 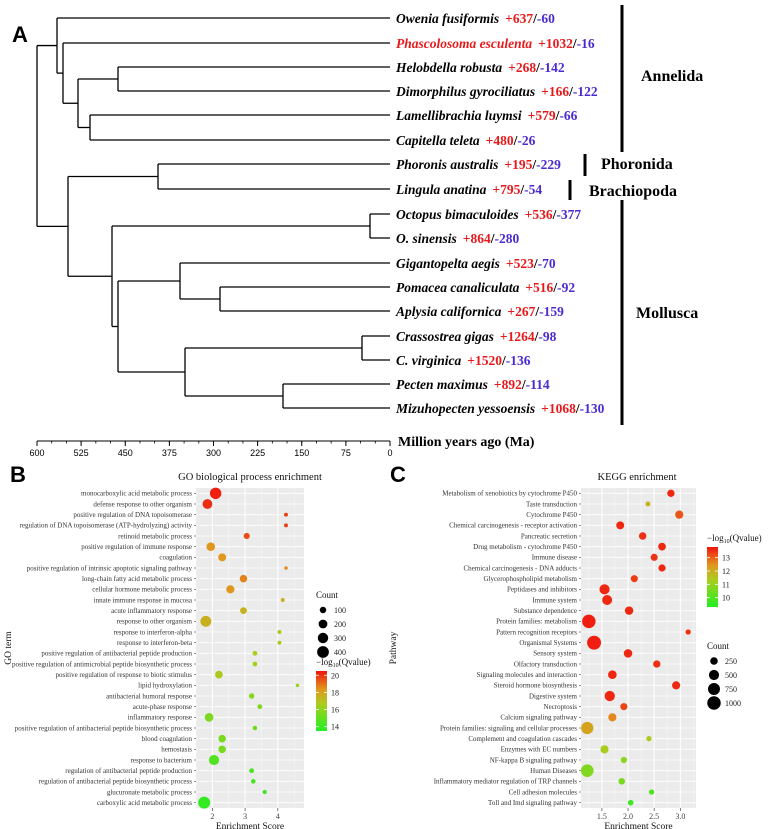 I want to click on term-label: positive regulation of immune response, so click(x=136, y=547).